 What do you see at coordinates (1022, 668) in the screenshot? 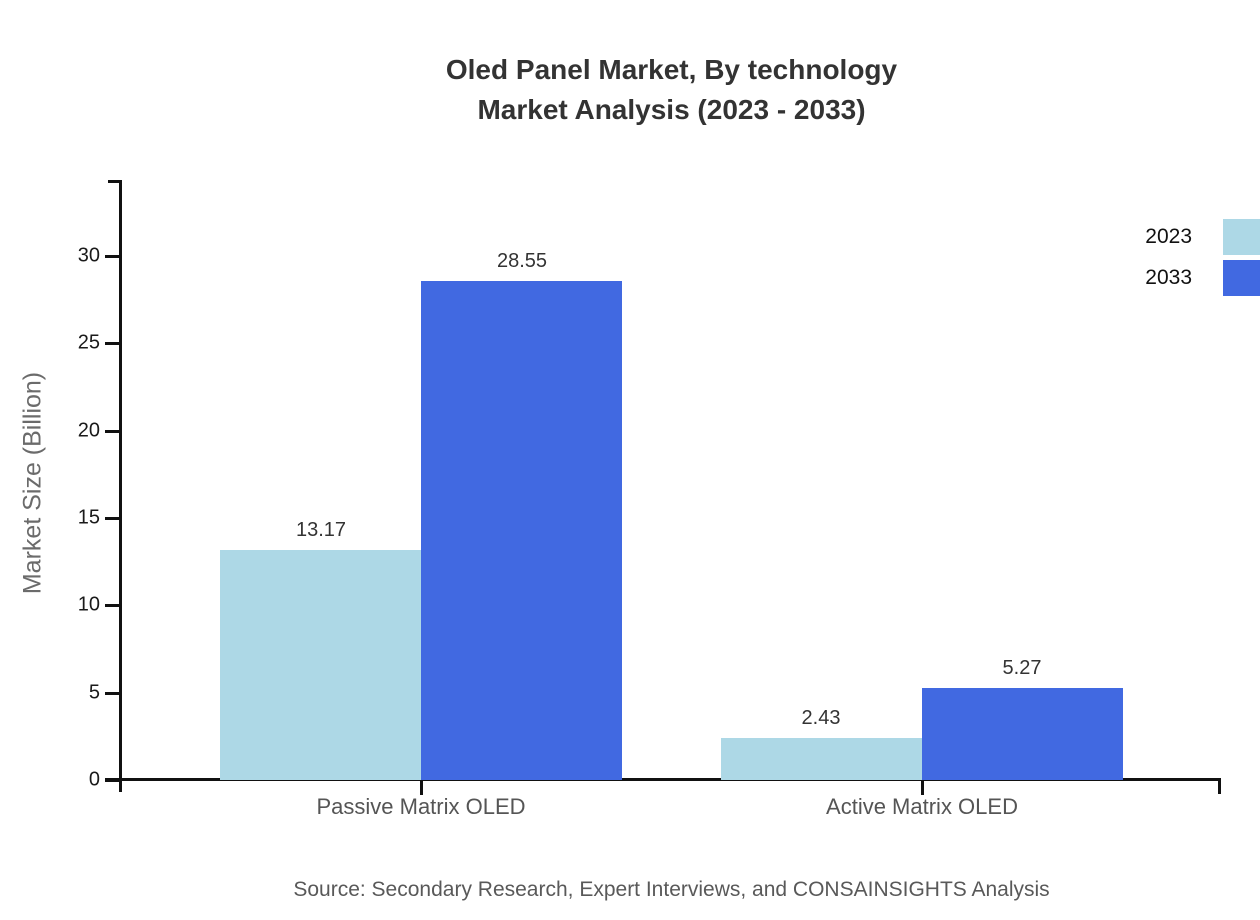
I see `bar-value-label-2033-active-matrix-oled: 5.27` at bounding box center [1022, 668].